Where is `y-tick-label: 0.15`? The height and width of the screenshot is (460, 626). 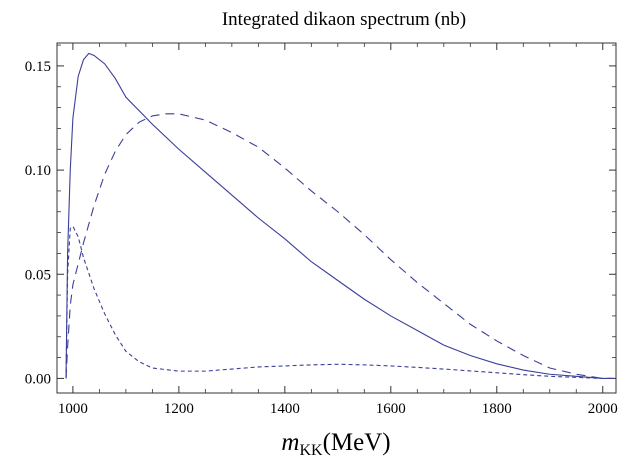
y-tick-label: 0.15 is located at coordinates (38, 67).